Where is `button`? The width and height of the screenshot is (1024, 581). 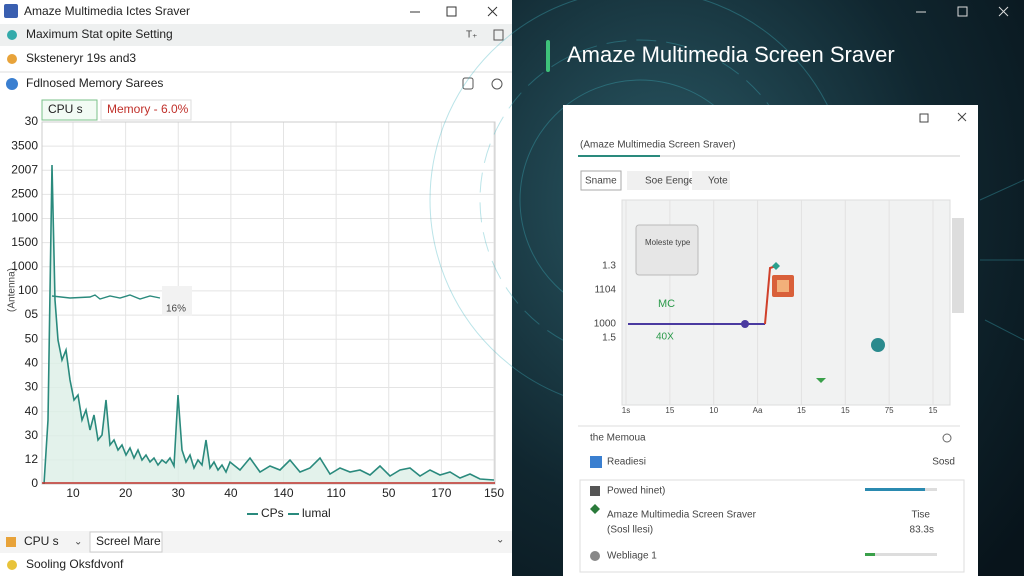 button is located at coordinates (126, 542).